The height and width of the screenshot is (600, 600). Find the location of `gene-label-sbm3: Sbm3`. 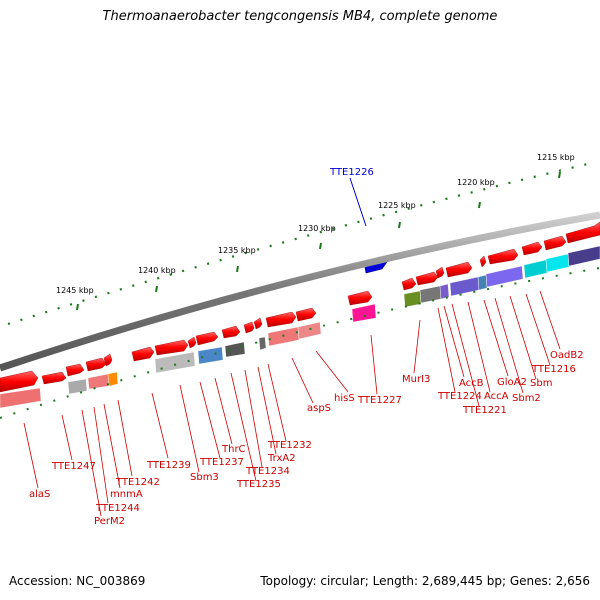

gene-label-sbm3: Sbm3 is located at coordinates (204, 477).